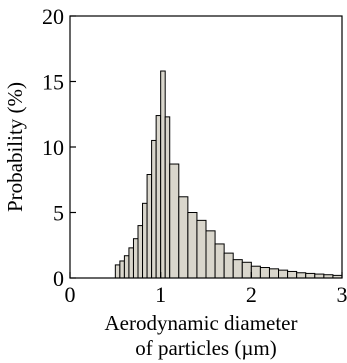 The width and height of the screenshot is (347, 363). I want to click on x-tick-label: 1, so click(160, 294).